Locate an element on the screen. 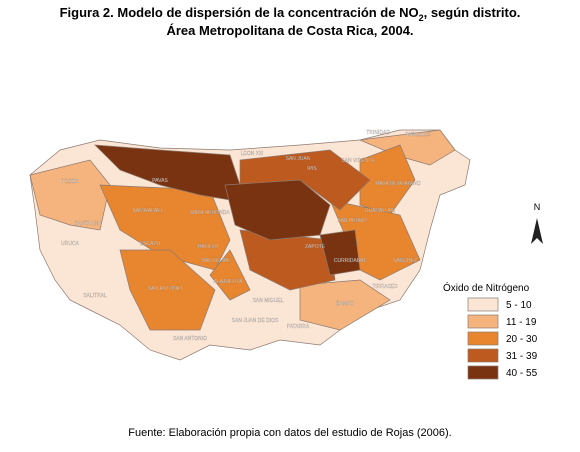 The image size is (580, 452). district-label: DAMAS is located at coordinates (345, 304).